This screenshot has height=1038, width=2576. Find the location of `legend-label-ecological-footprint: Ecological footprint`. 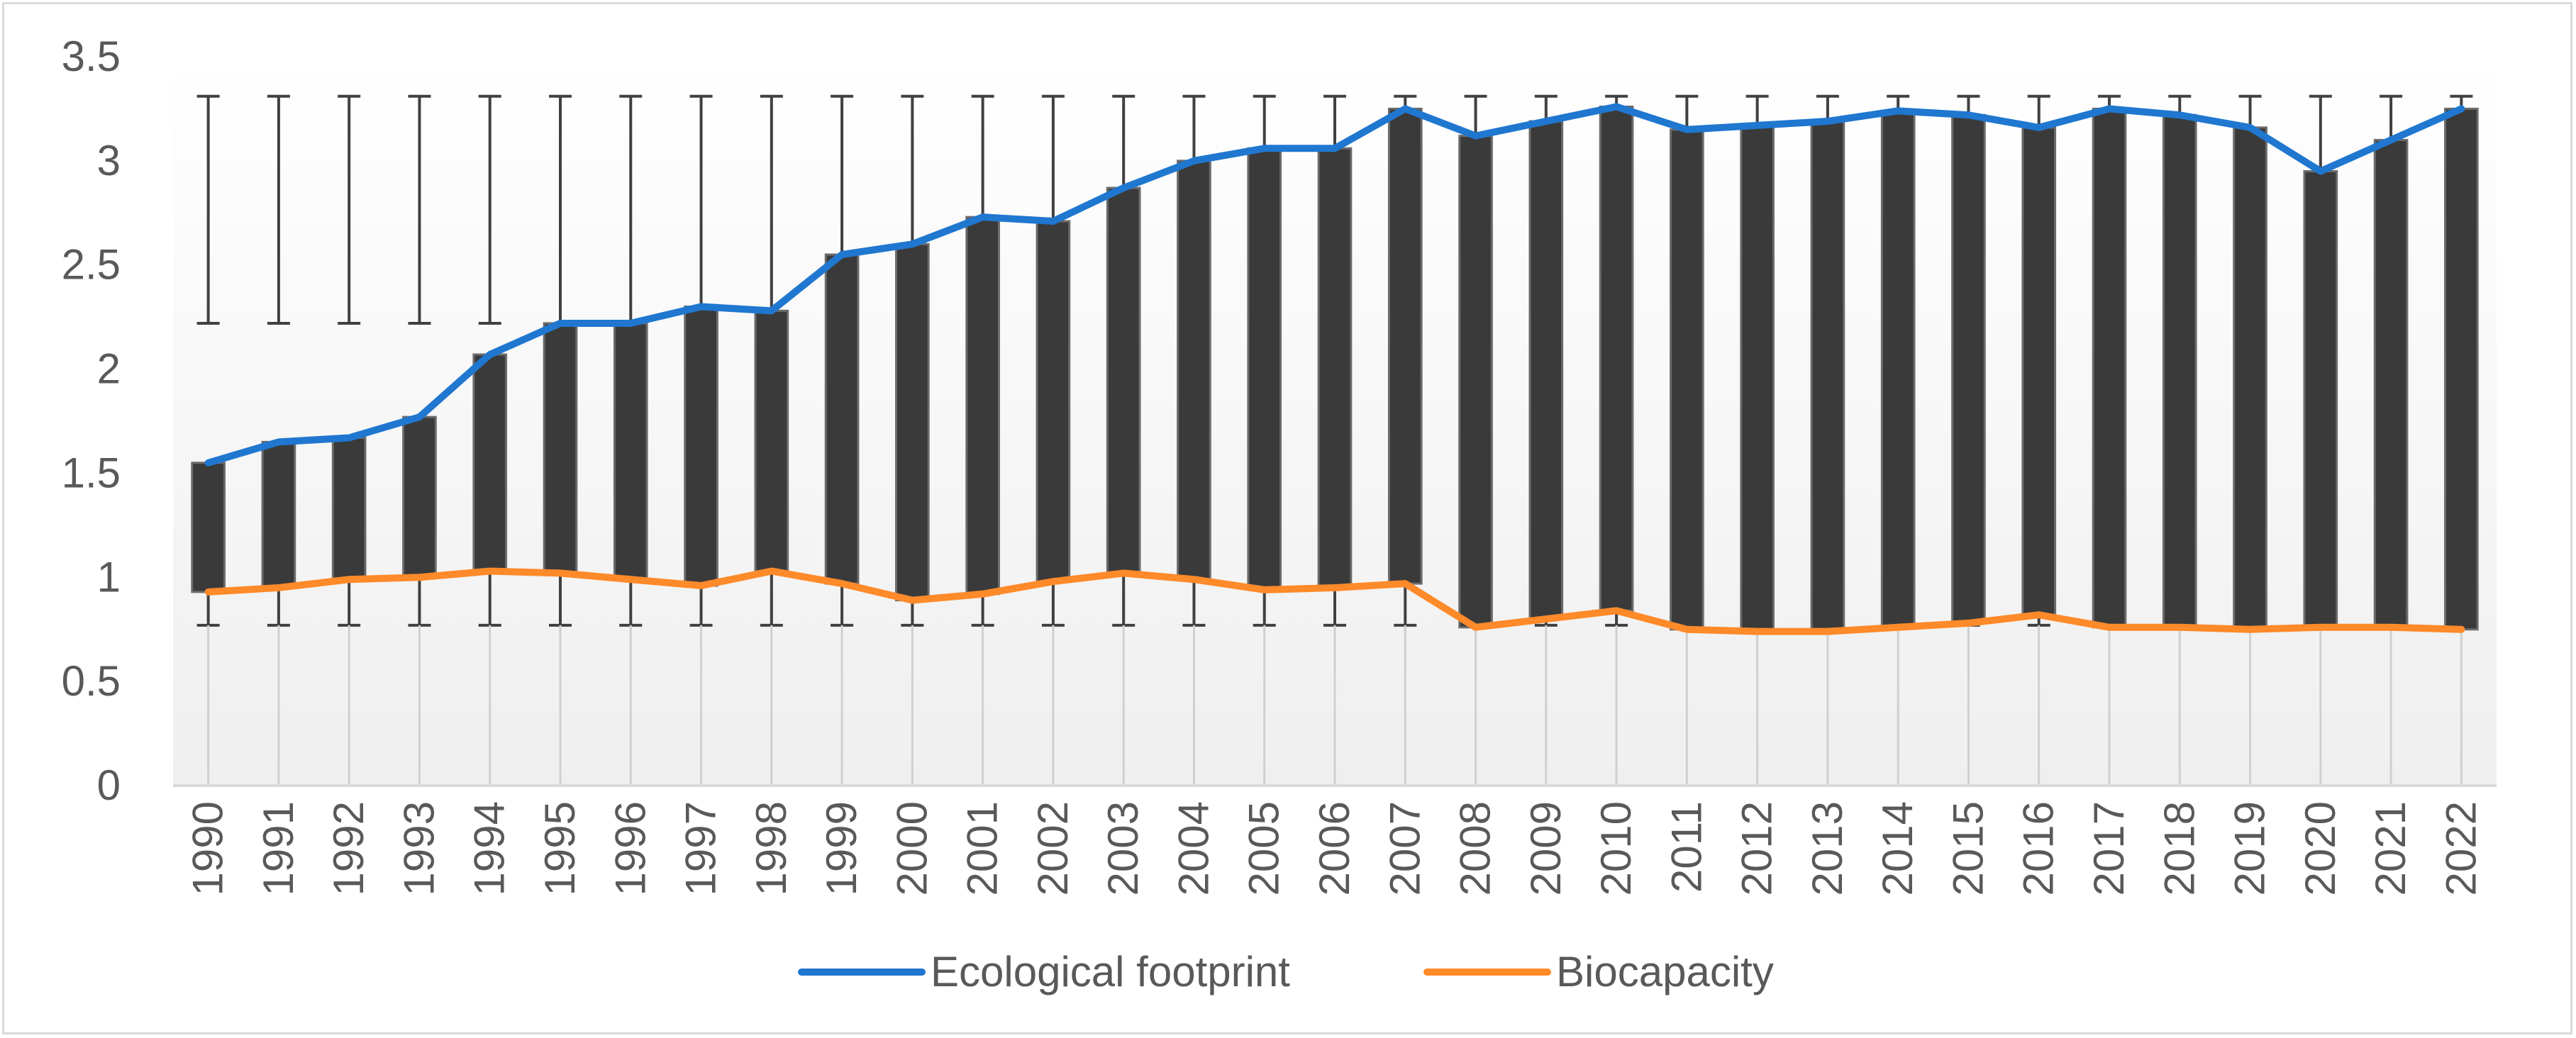

legend-label-ecological-footprint: Ecological footprint is located at coordinates (1110, 971).